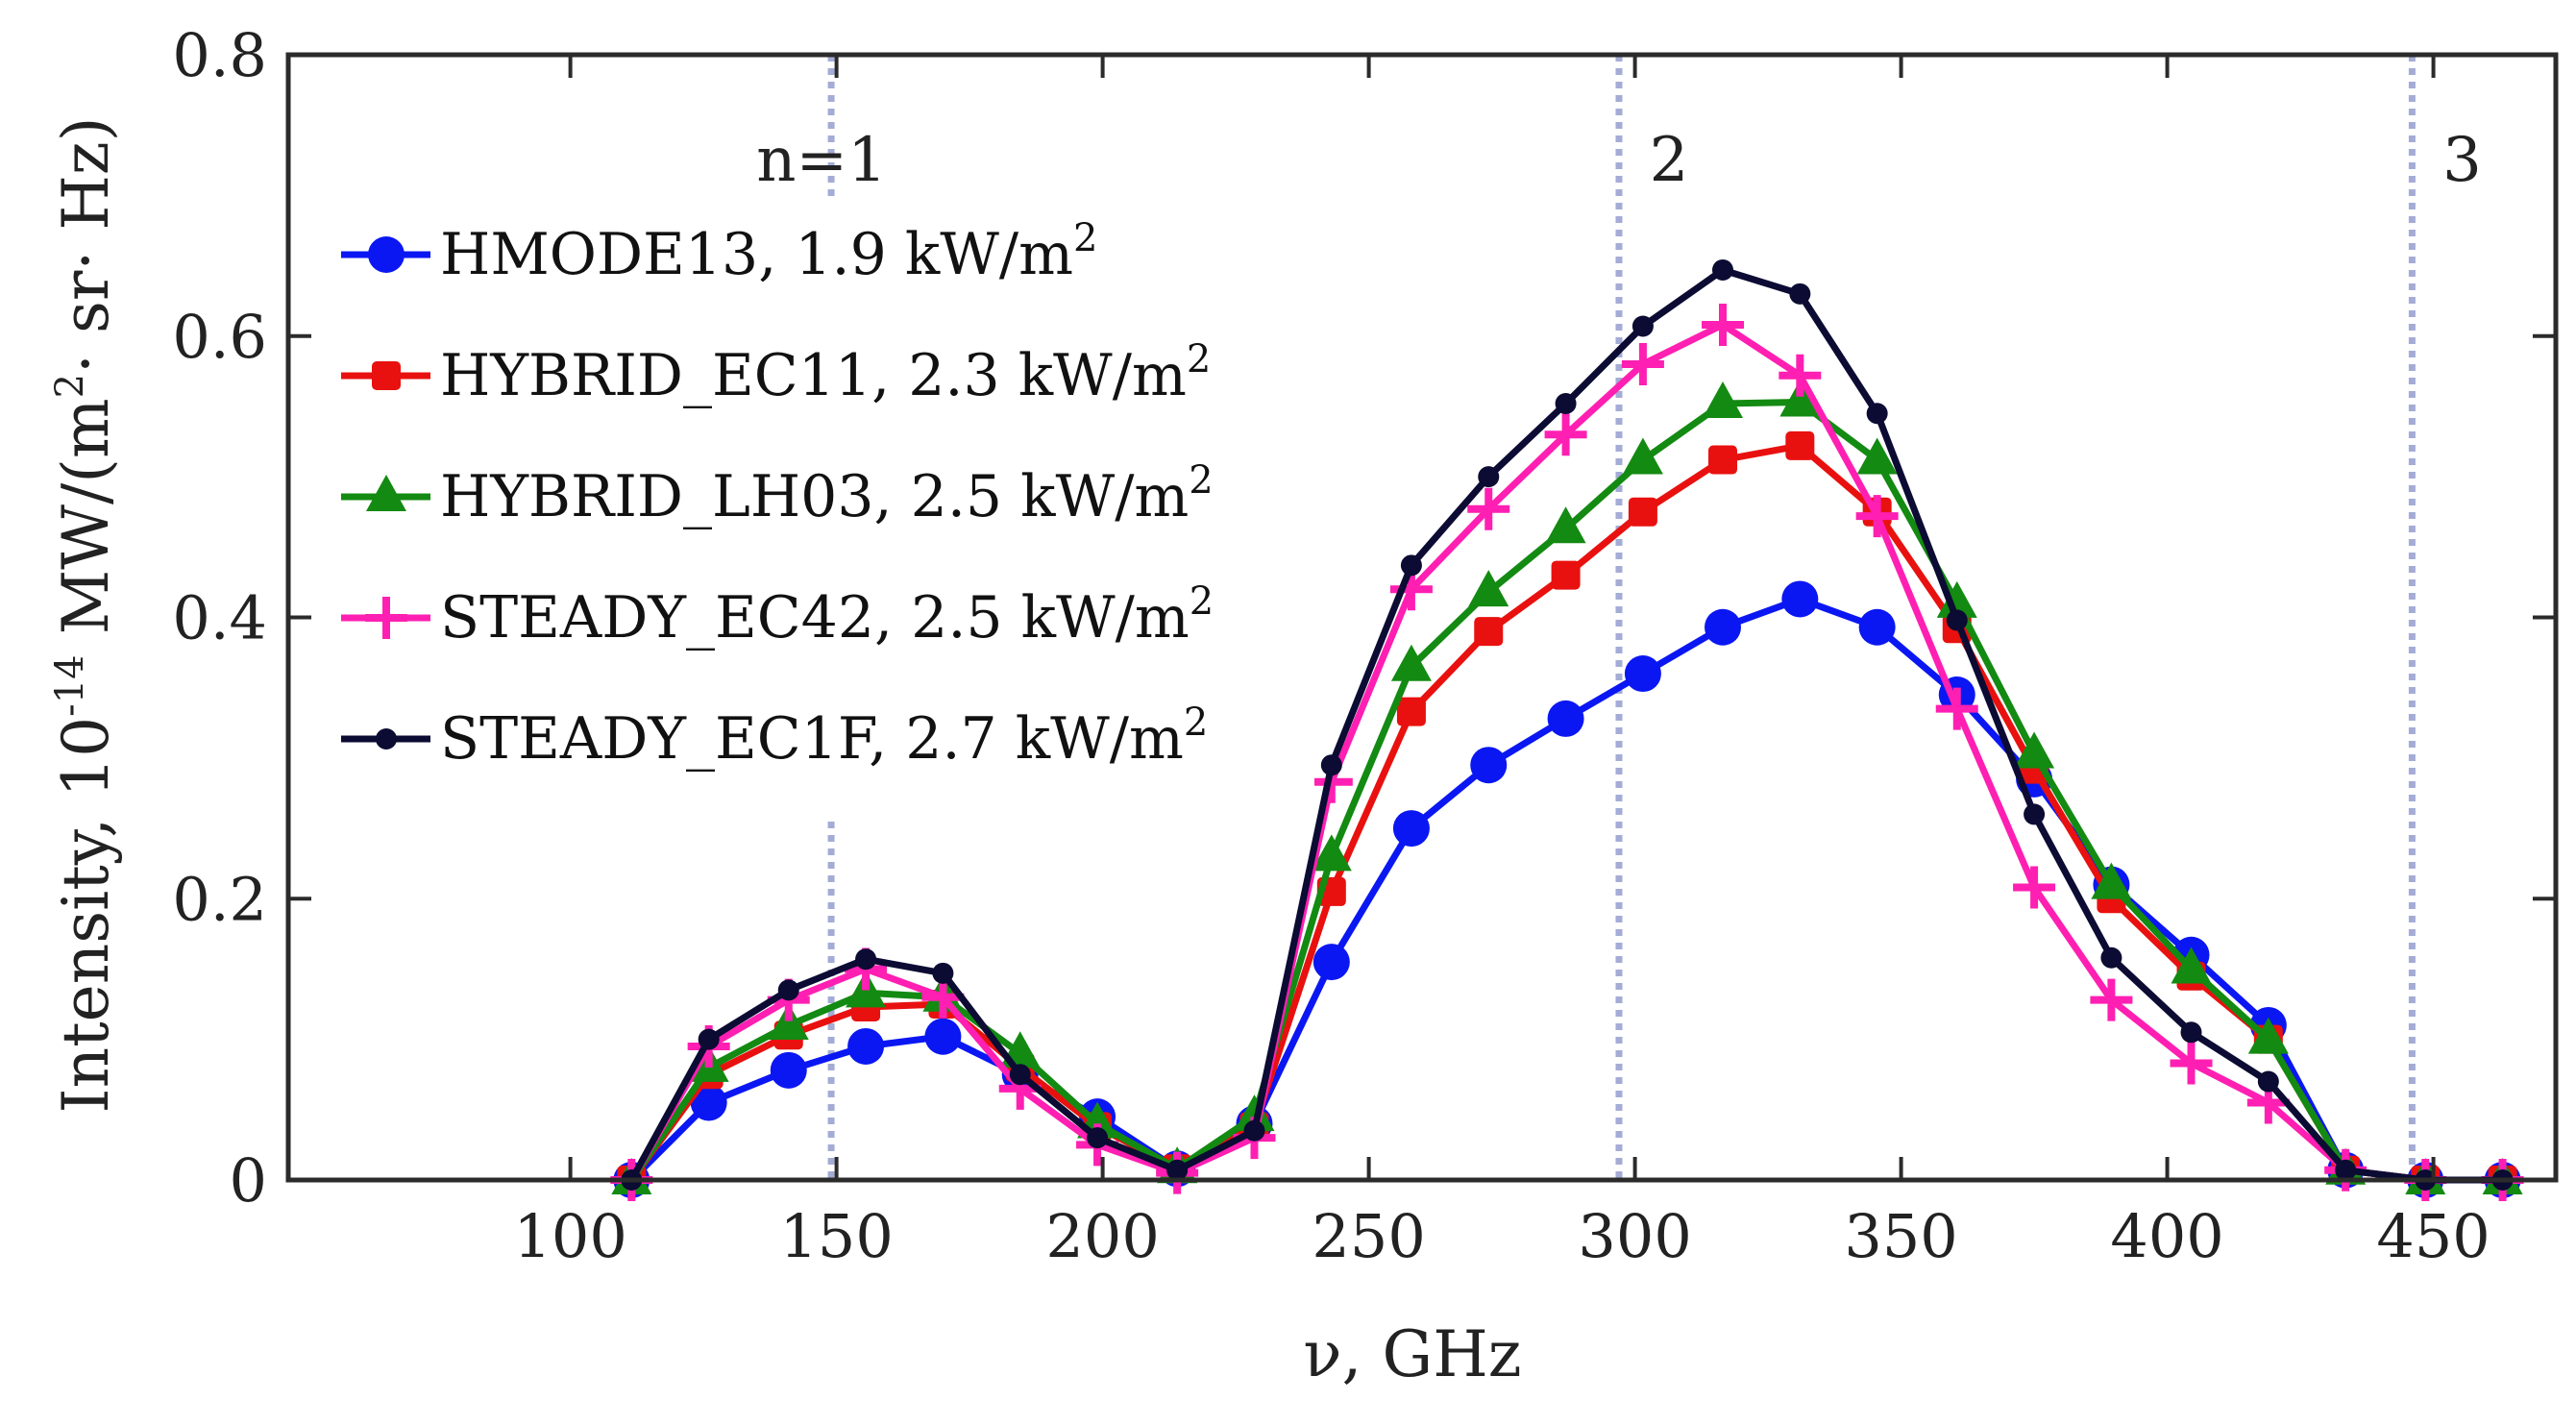 Image resolution: width=2576 pixels, height=1401 pixels. What do you see at coordinates (248, 1181) in the screenshot?
I see `y-tick-label: 0` at bounding box center [248, 1181].